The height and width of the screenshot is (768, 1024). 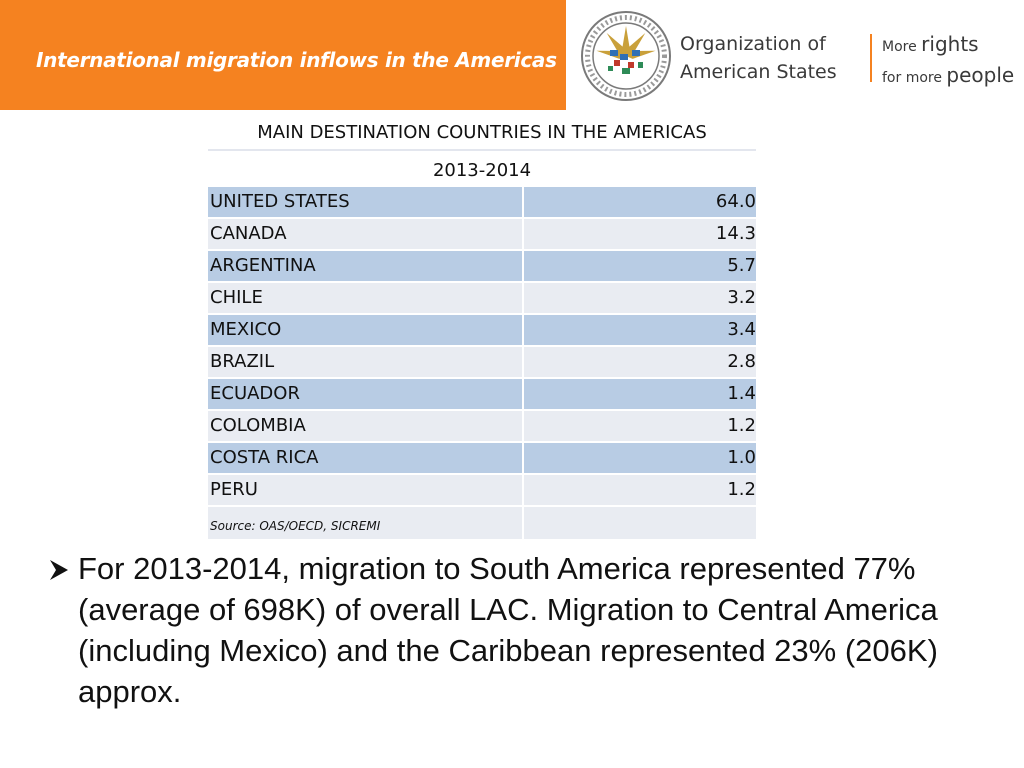 I want to click on value-cell: 14.3, so click(x=640, y=234).